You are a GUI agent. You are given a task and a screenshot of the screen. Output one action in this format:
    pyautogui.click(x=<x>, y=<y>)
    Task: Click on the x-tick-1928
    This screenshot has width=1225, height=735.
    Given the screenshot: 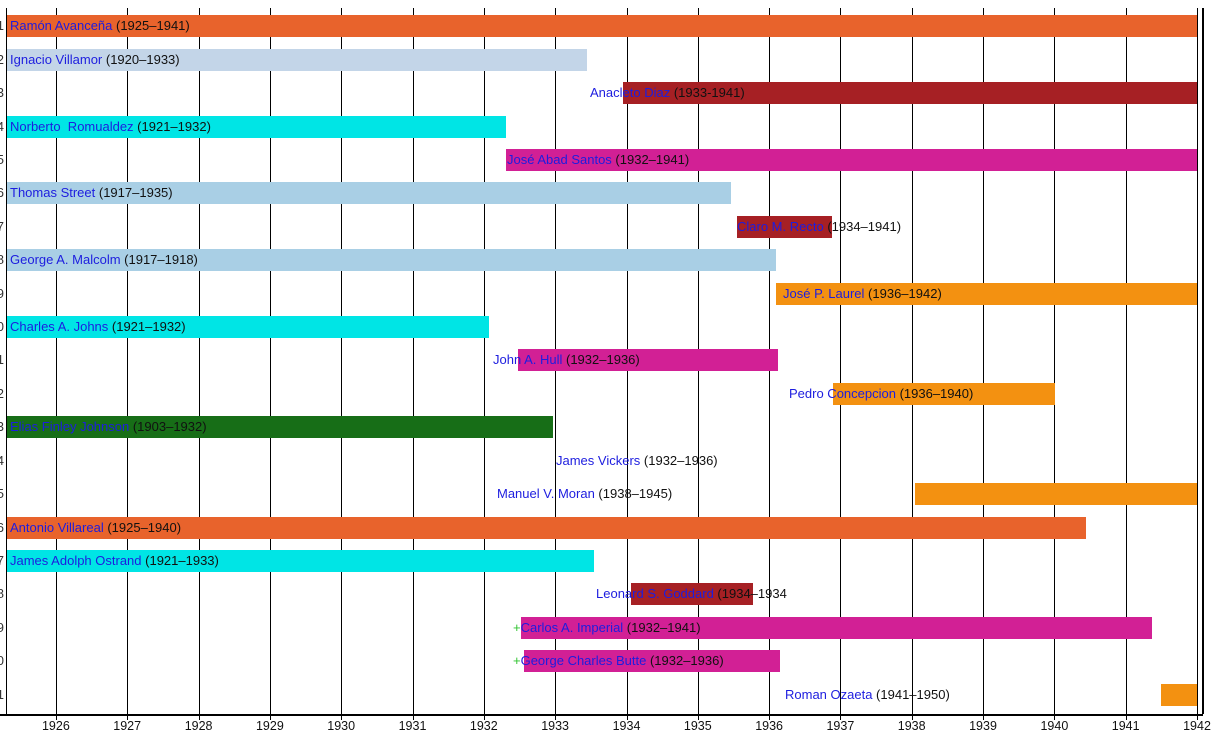 What is the action you would take?
    pyautogui.click(x=199, y=717)
    